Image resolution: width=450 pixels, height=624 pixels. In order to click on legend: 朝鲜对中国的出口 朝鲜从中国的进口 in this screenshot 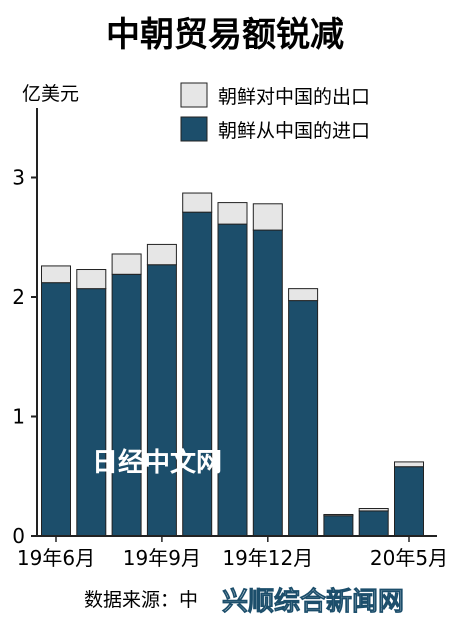, I will do `click(275, 112)`.